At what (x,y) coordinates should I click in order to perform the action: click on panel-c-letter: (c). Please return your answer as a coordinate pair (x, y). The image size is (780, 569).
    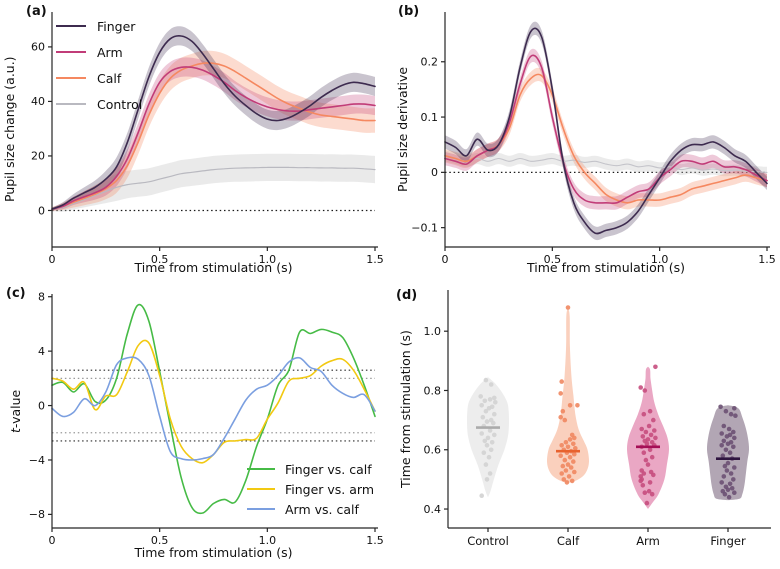
    Looking at the image, I should click on (16, 293).